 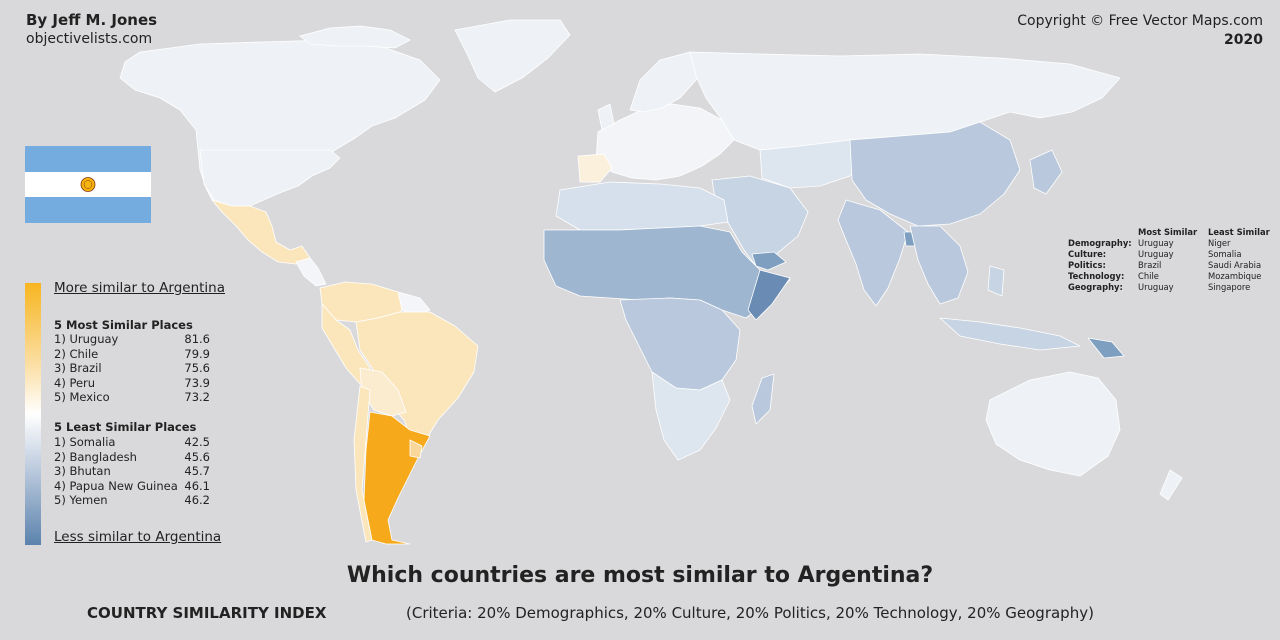 What do you see at coordinates (138, 537) in the screenshot?
I see `less-similar-label: Less similar to Argentina` at bounding box center [138, 537].